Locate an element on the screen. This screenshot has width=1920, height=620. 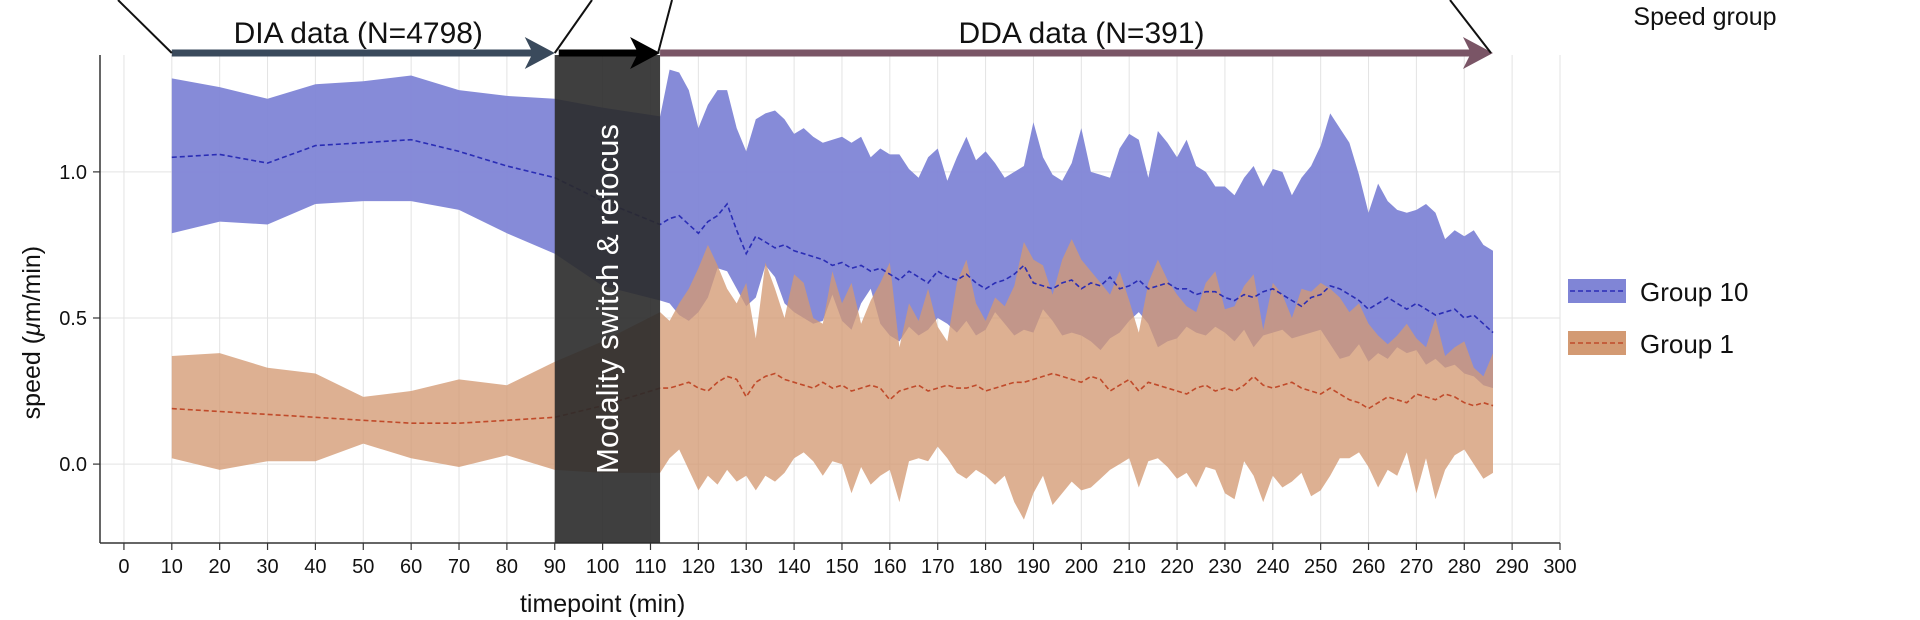
switch-arrow-head is located at coordinates (645, 53).